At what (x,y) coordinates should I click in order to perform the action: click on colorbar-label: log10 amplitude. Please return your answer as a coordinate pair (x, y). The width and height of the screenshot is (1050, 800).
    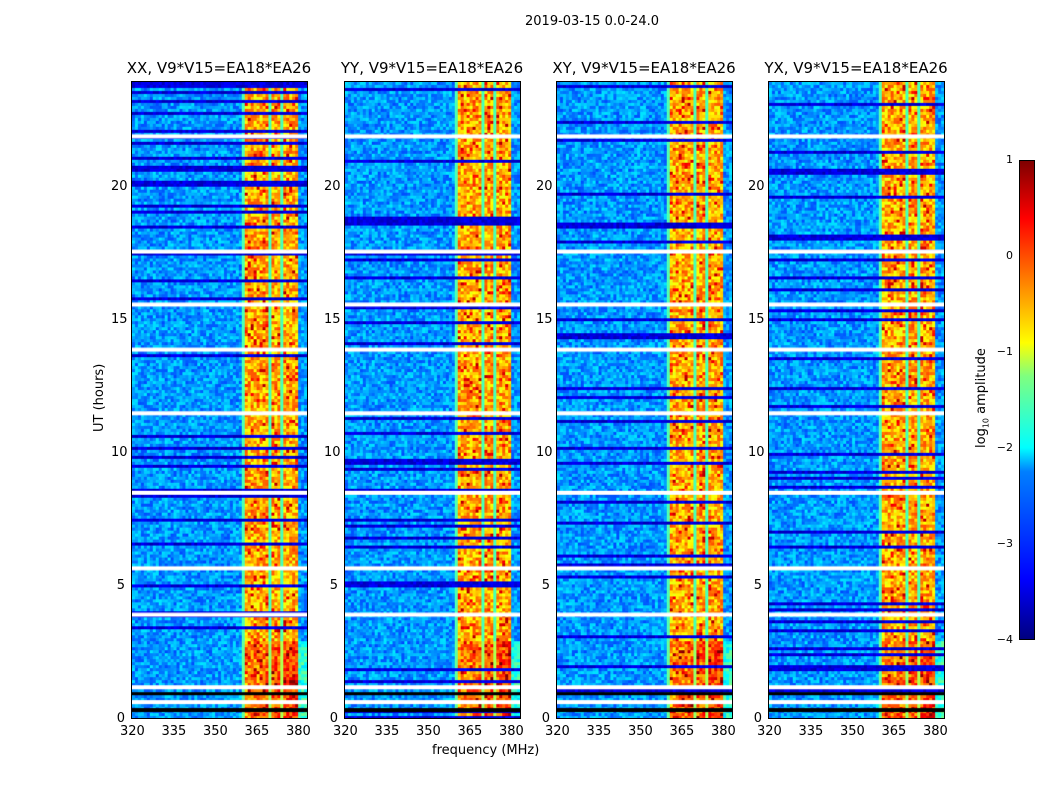
    Looking at the image, I should click on (982, 398).